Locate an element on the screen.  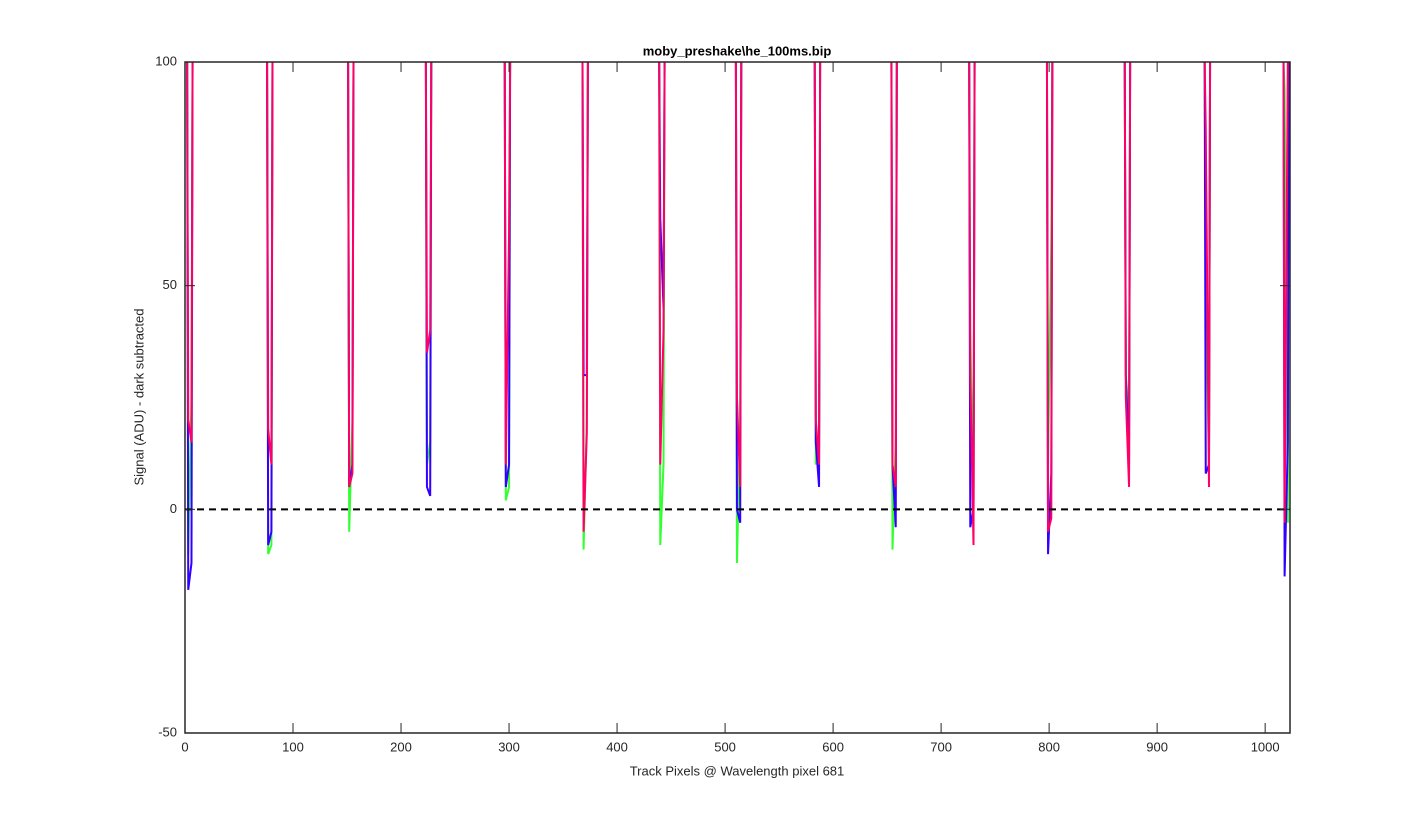
x-tick-label: 100 is located at coordinates (293, 746).